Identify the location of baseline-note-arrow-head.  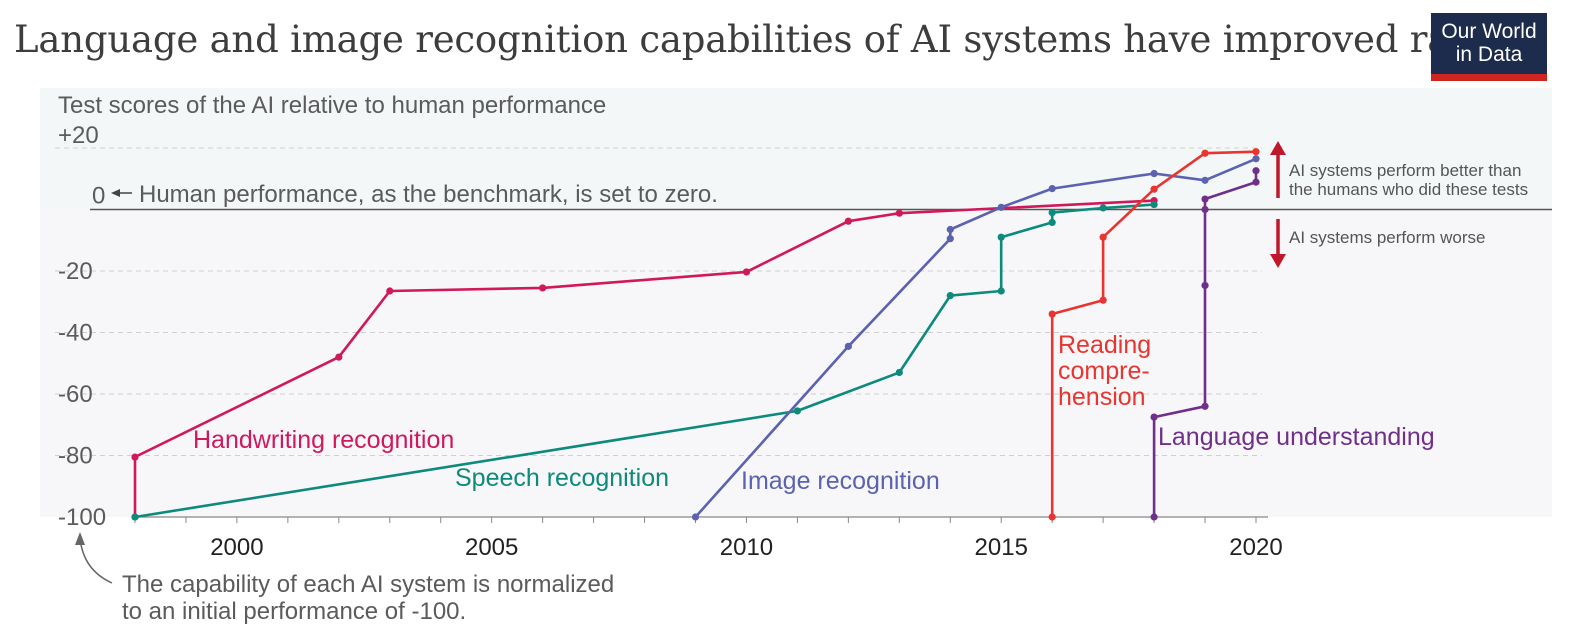
(80, 538).